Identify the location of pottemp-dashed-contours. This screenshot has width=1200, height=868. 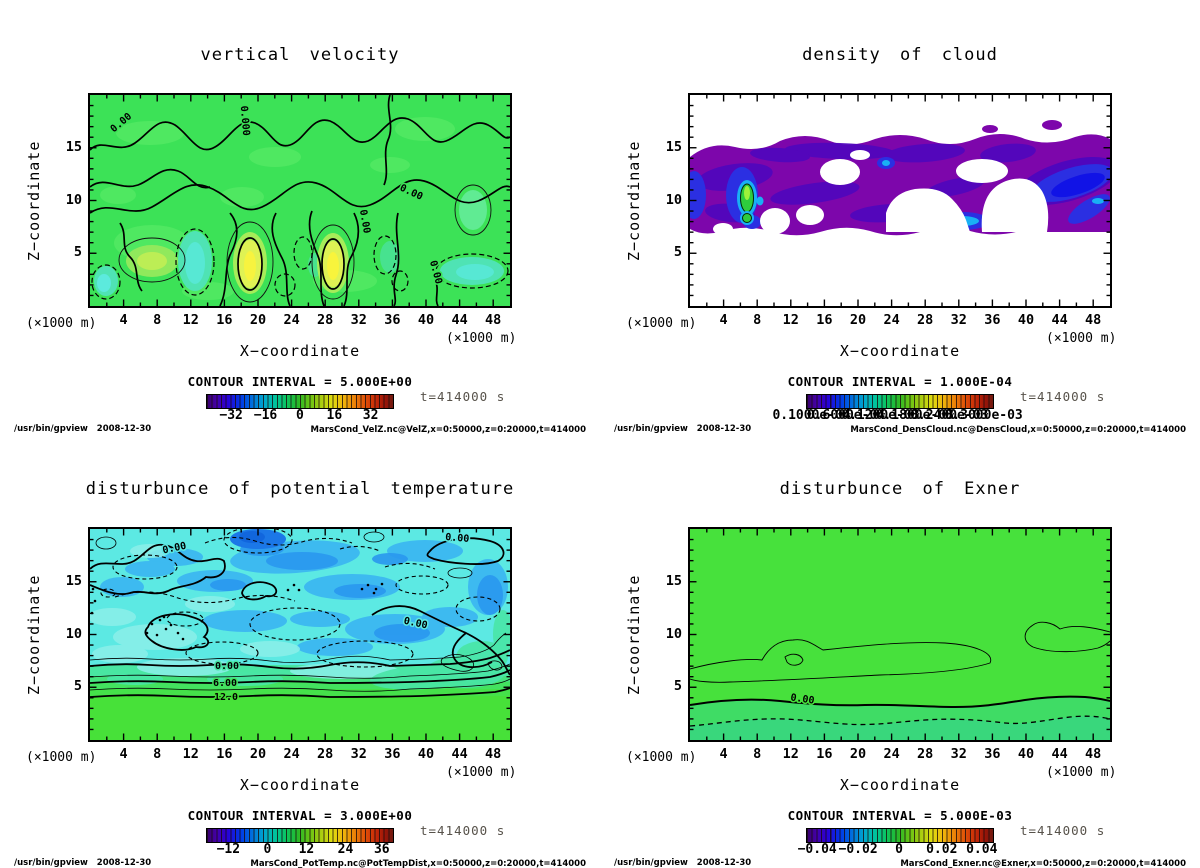
(300, 598).